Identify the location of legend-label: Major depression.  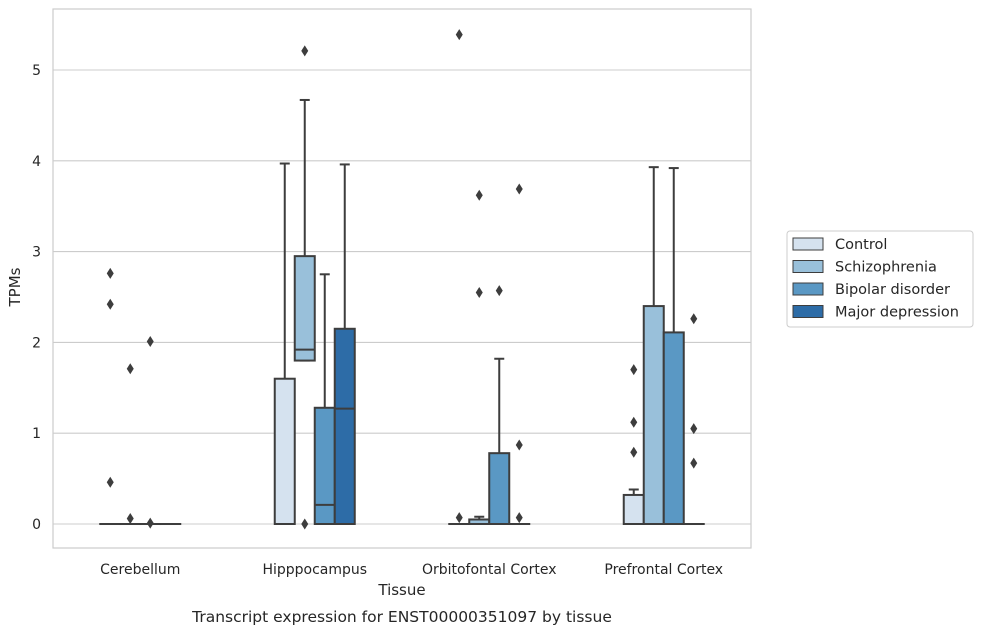
(897, 313).